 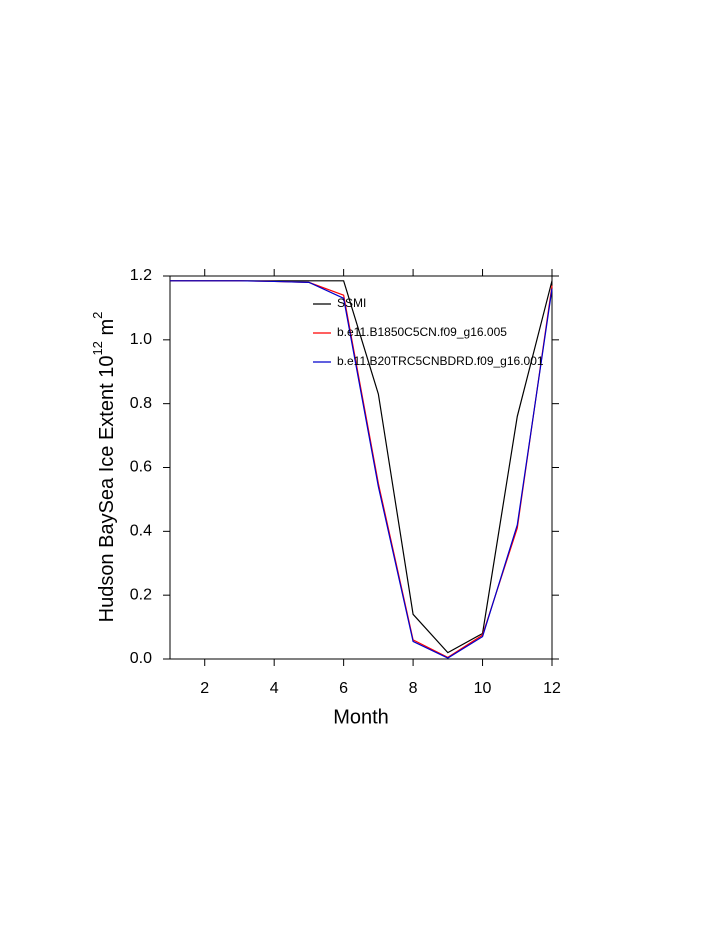 What do you see at coordinates (343, 688) in the screenshot?
I see `x-tick-label: 6` at bounding box center [343, 688].